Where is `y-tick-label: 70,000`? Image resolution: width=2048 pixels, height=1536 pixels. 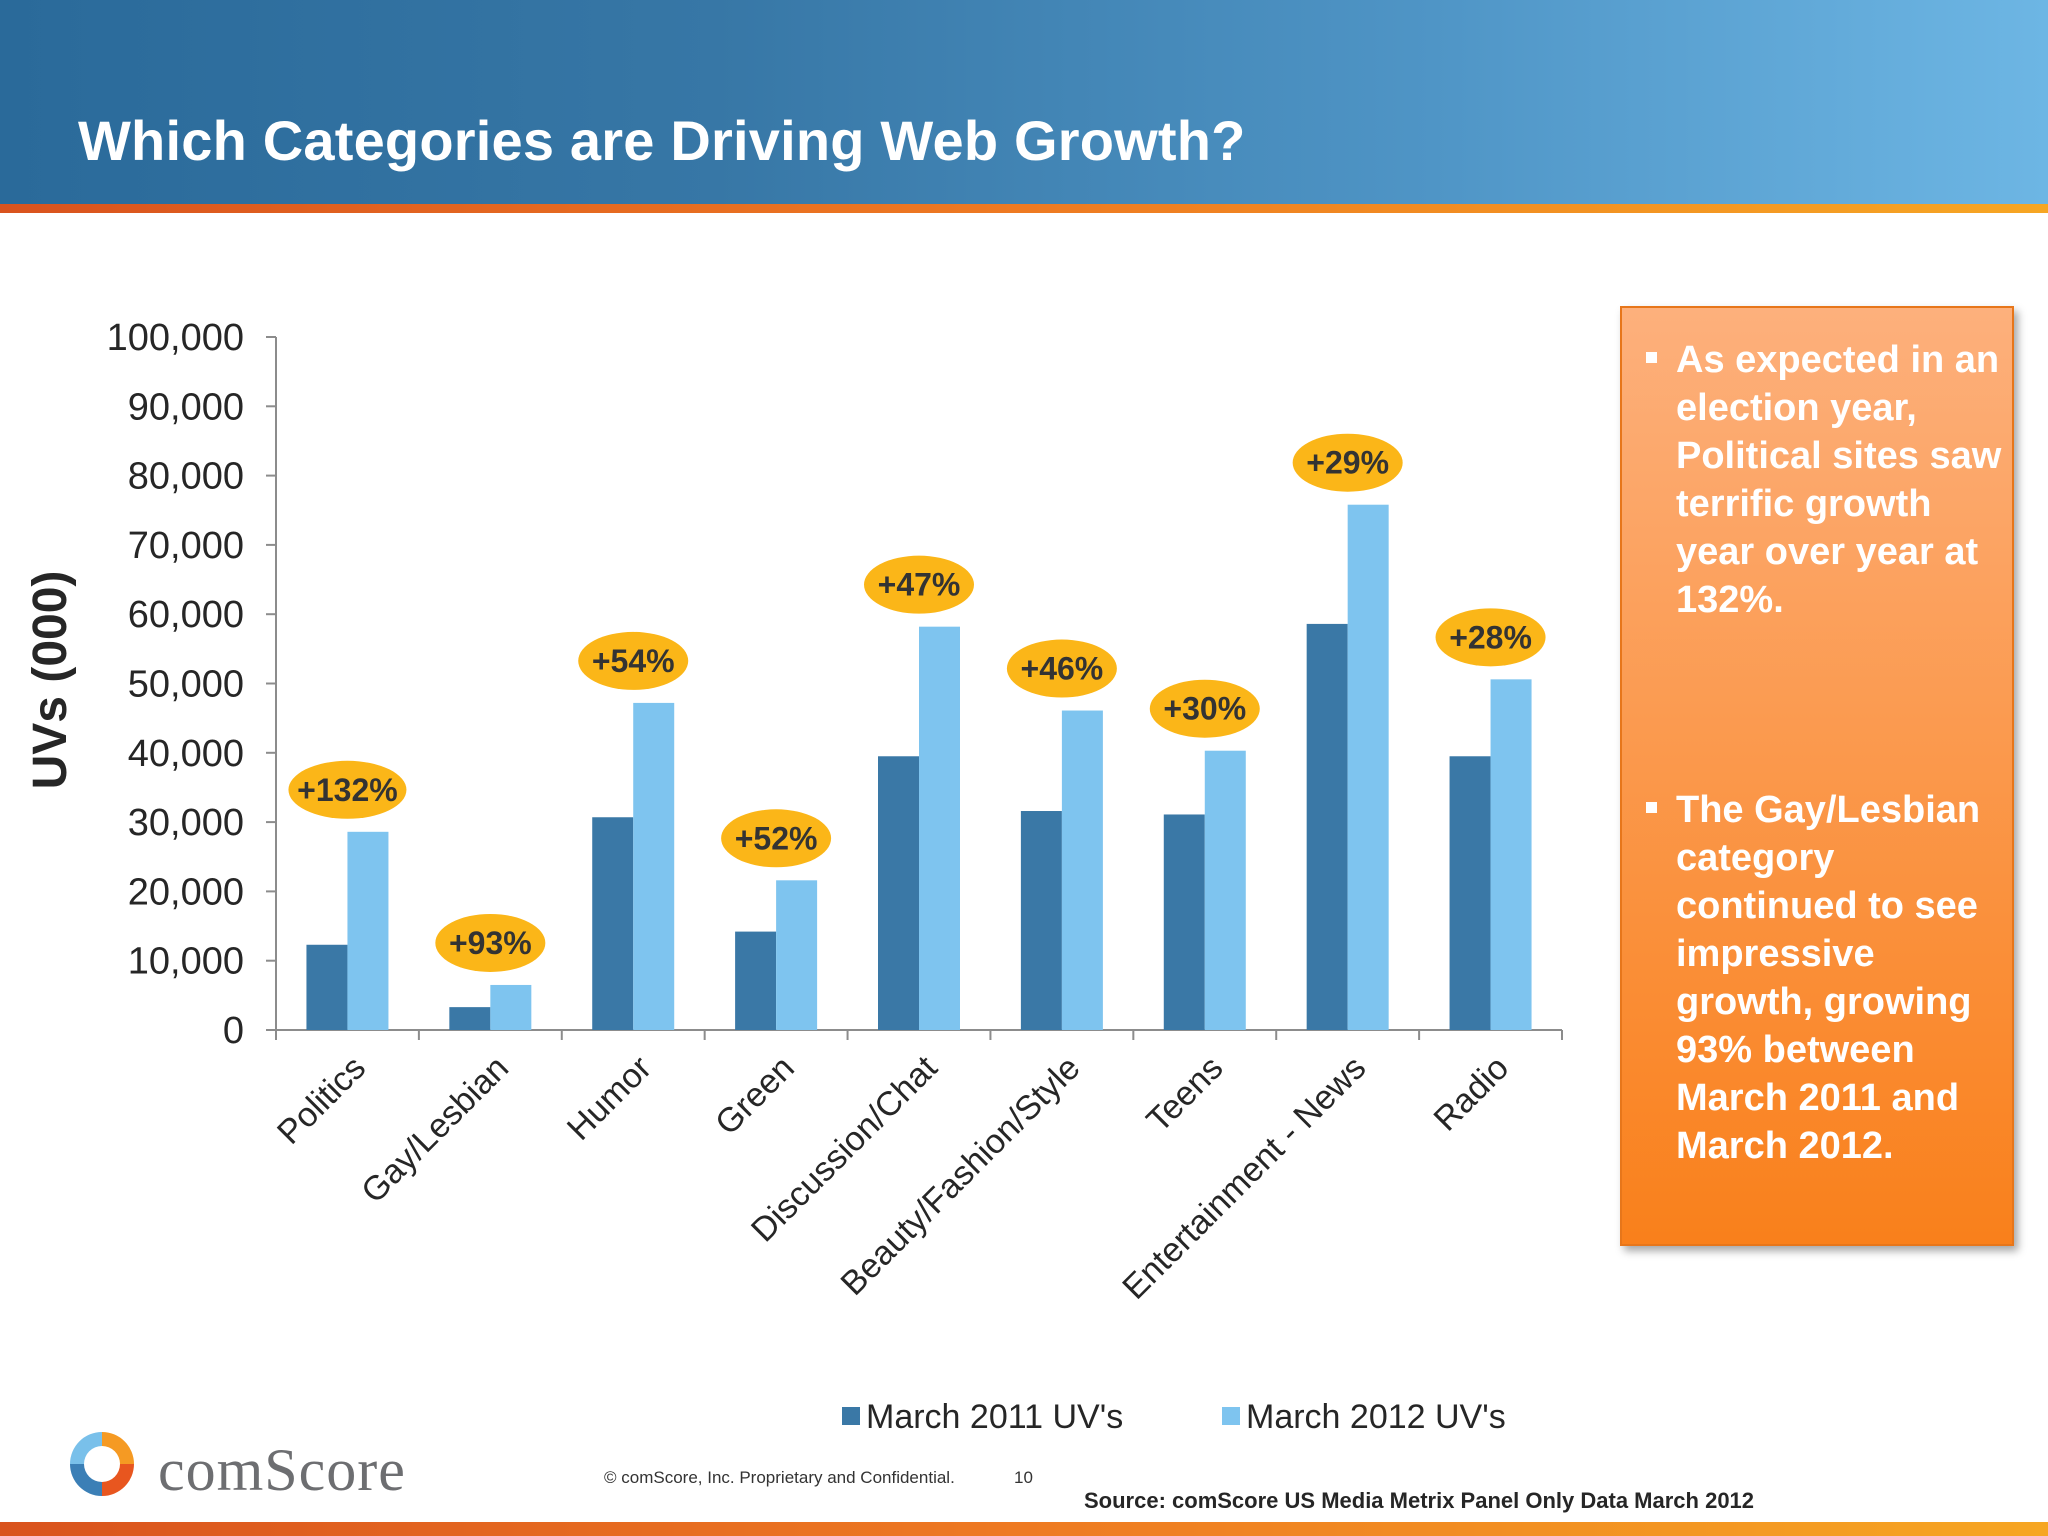 y-tick-label: 70,000 is located at coordinates (186, 546).